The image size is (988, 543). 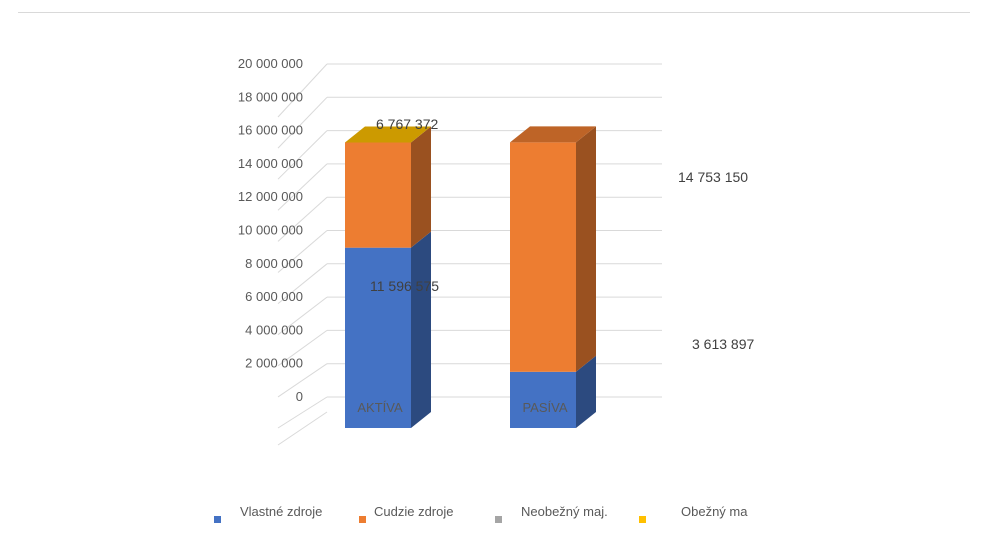 What do you see at coordinates (564, 511) in the screenshot?
I see `legend-label: Neobežný maj.` at bounding box center [564, 511].